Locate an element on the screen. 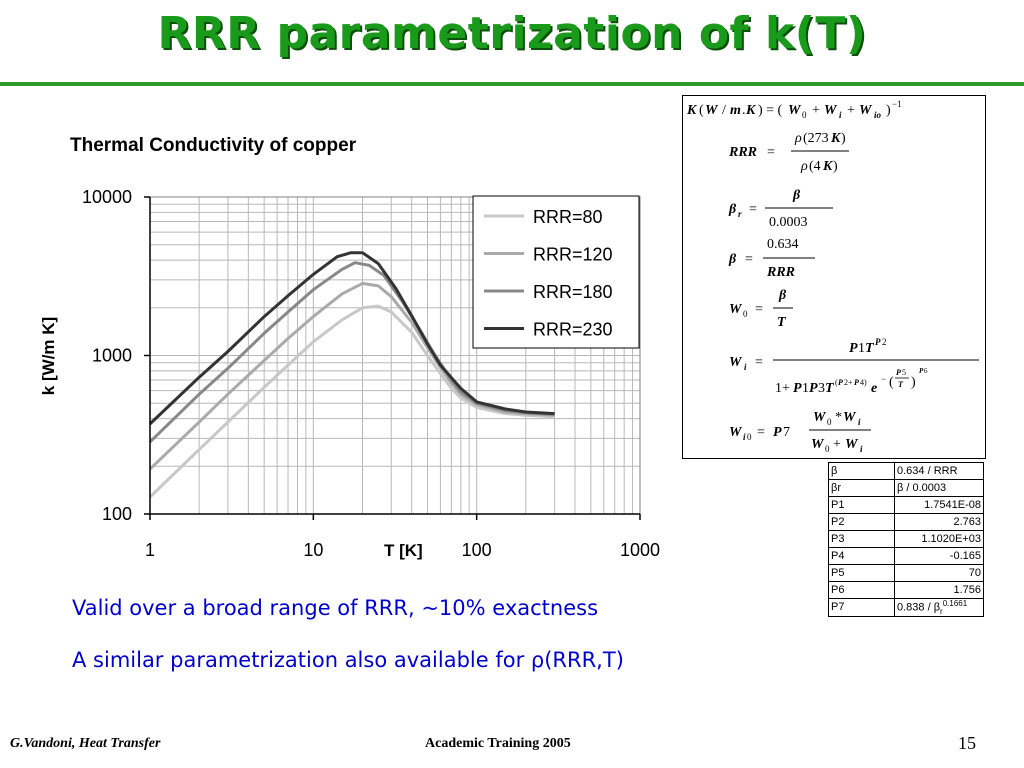  formula-w0: W 0 = β T is located at coordinates (761, 309).